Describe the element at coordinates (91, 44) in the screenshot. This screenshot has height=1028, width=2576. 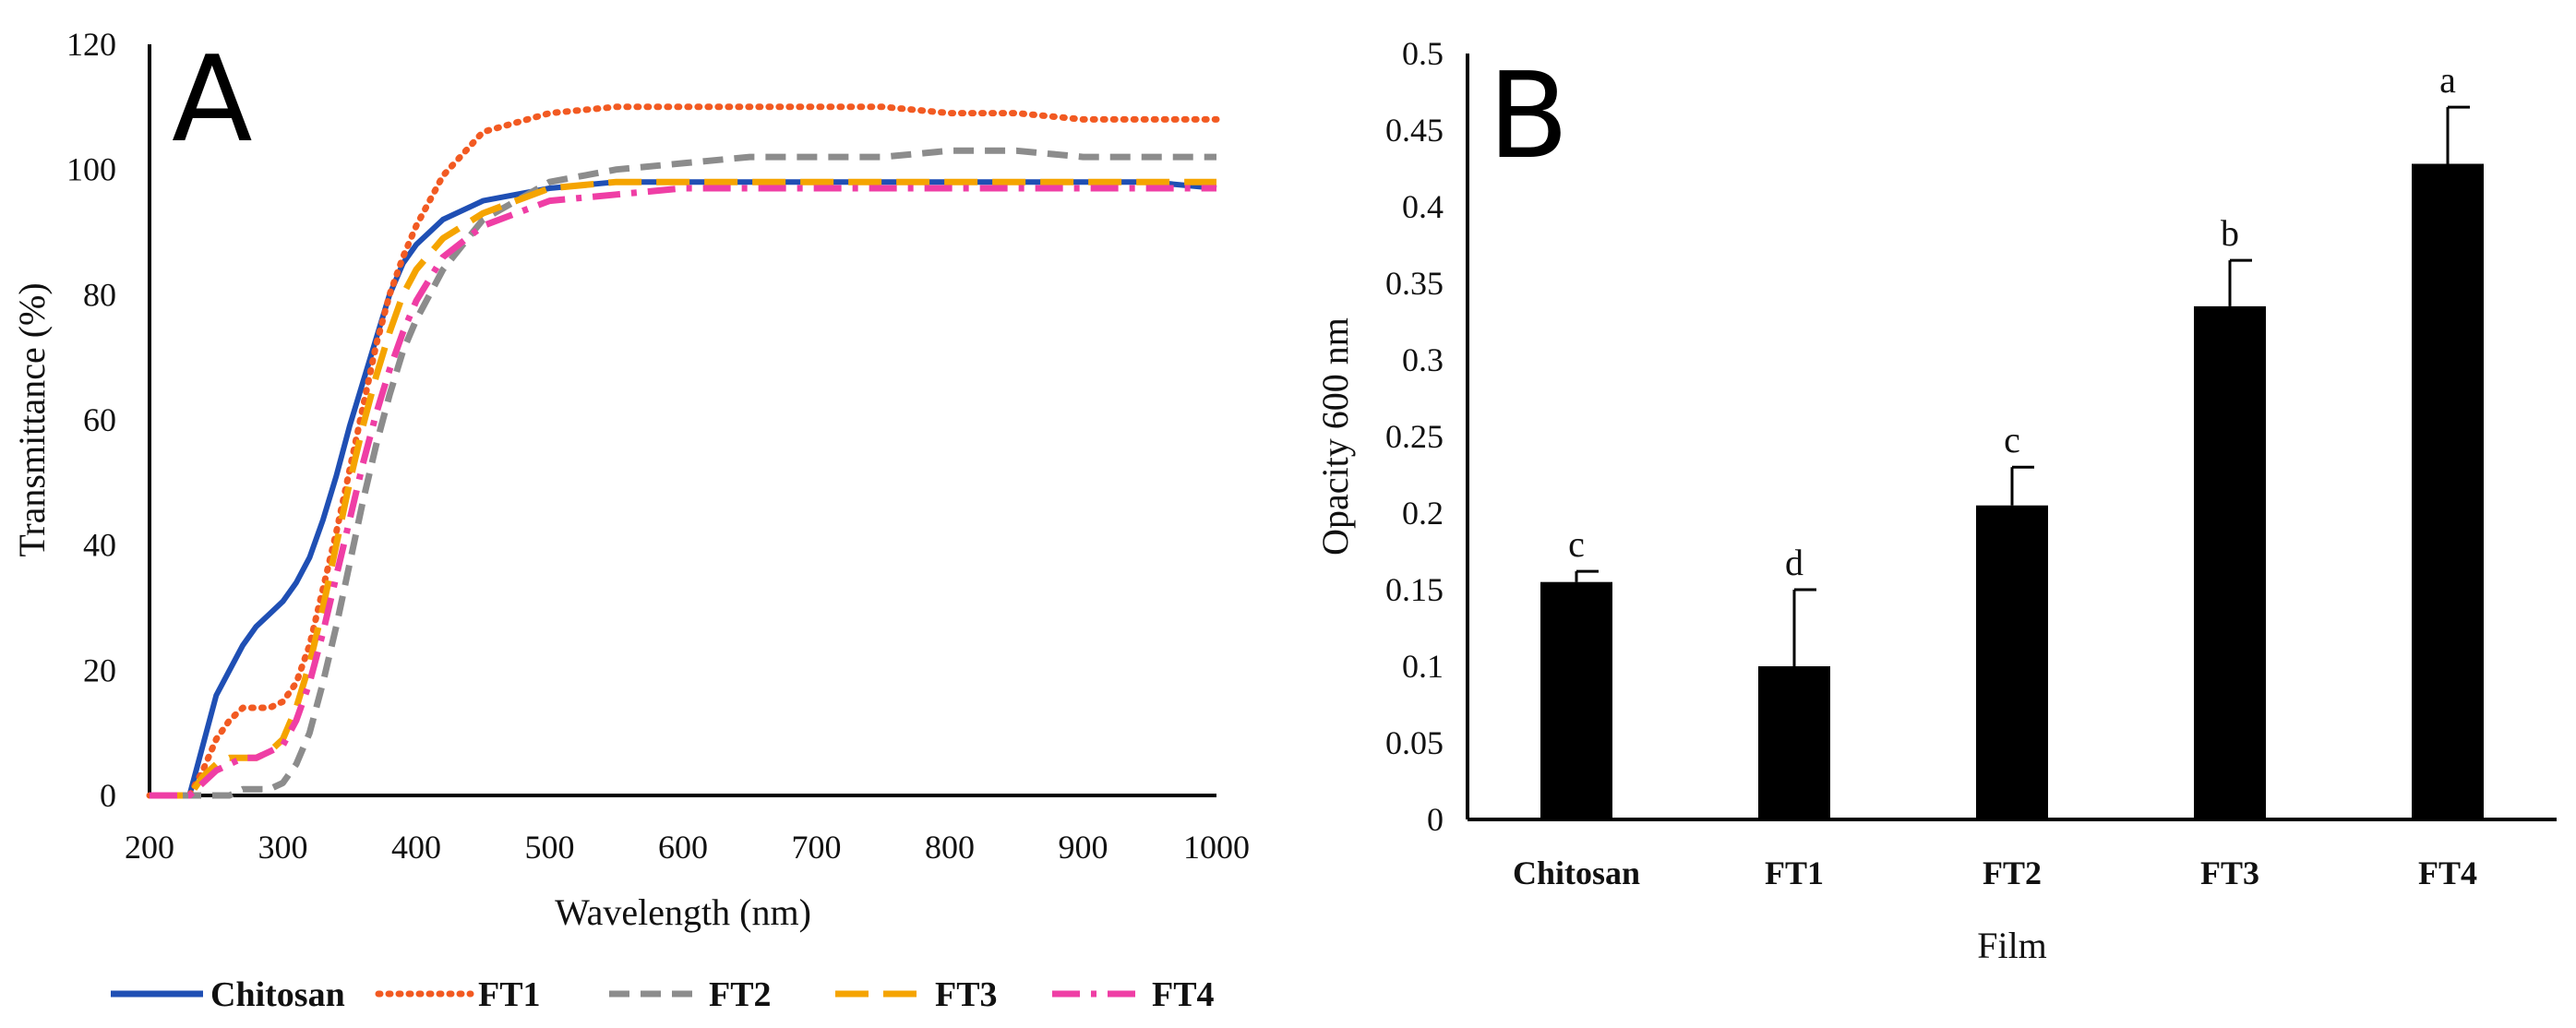
I see `y-tick-label: 120` at that location.